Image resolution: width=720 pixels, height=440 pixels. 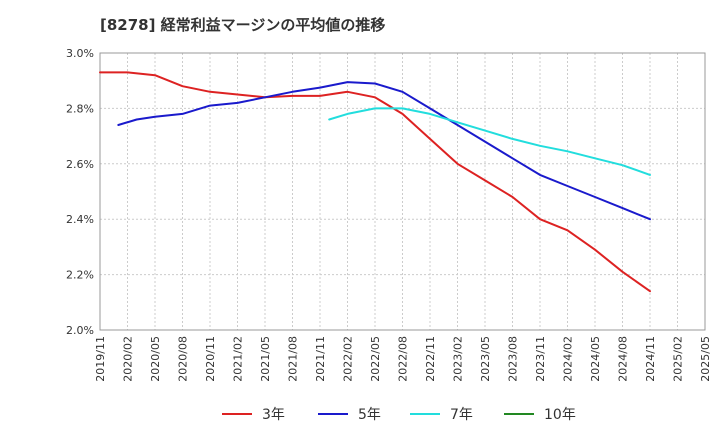 What do you see at coordinates (705, 359) in the screenshot?
I see `x-tick-label: 2025/05` at bounding box center [705, 359].